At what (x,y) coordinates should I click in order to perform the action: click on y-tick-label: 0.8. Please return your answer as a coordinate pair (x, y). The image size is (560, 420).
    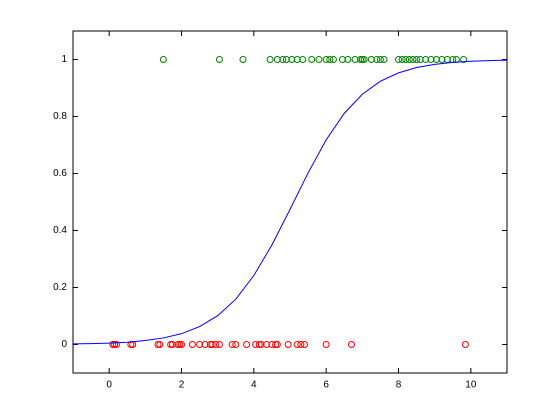
    Looking at the image, I should click on (60, 116).